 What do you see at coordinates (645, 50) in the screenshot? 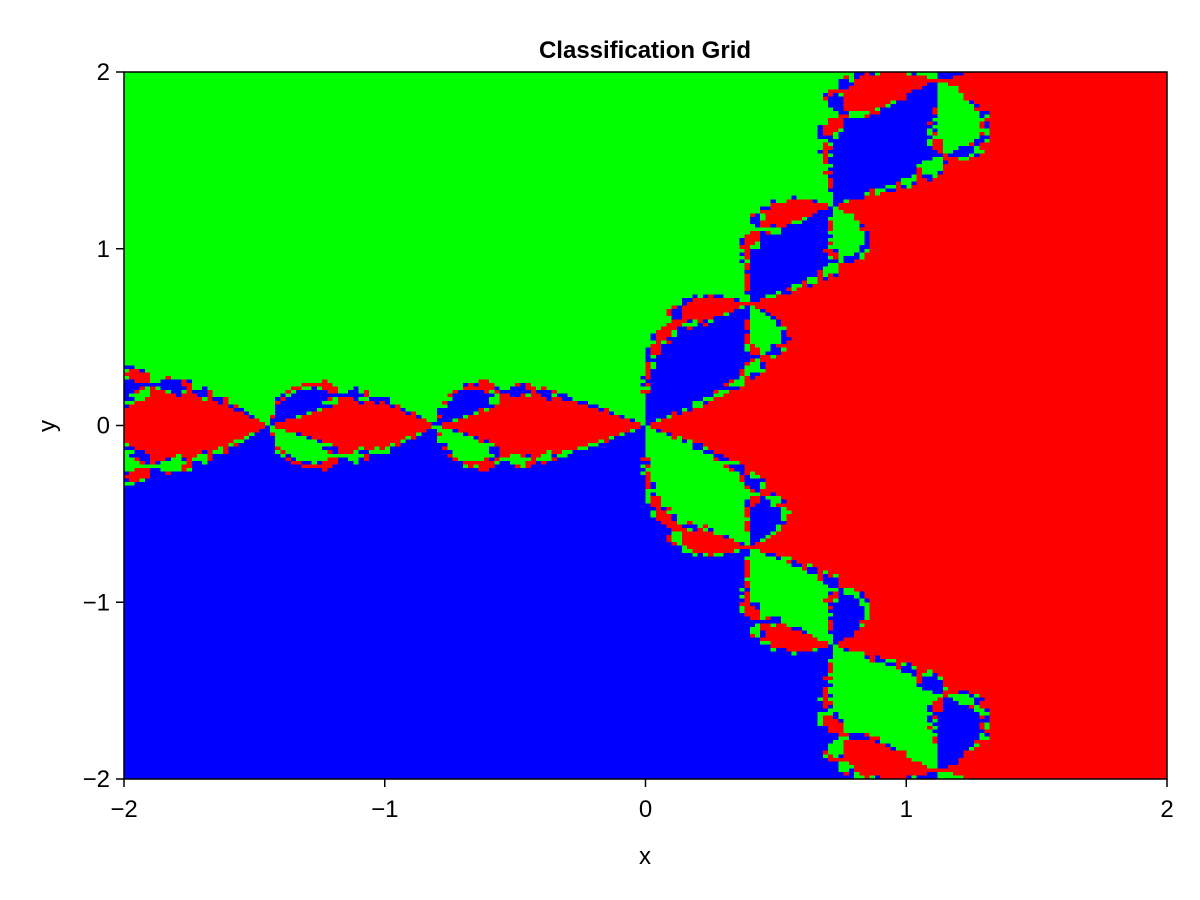
I see `chart-title: Classification Grid` at bounding box center [645, 50].